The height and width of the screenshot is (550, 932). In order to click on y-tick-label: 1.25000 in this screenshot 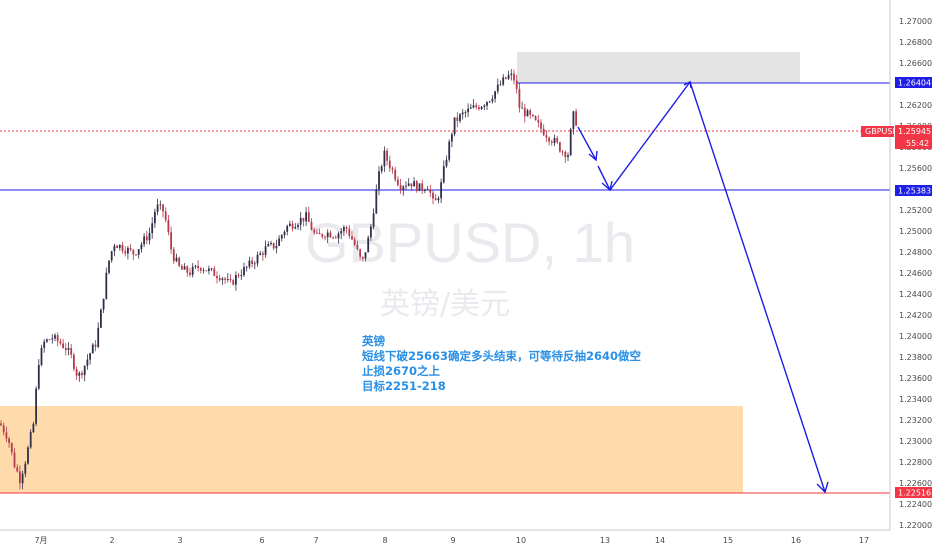, I will do `click(915, 231)`.